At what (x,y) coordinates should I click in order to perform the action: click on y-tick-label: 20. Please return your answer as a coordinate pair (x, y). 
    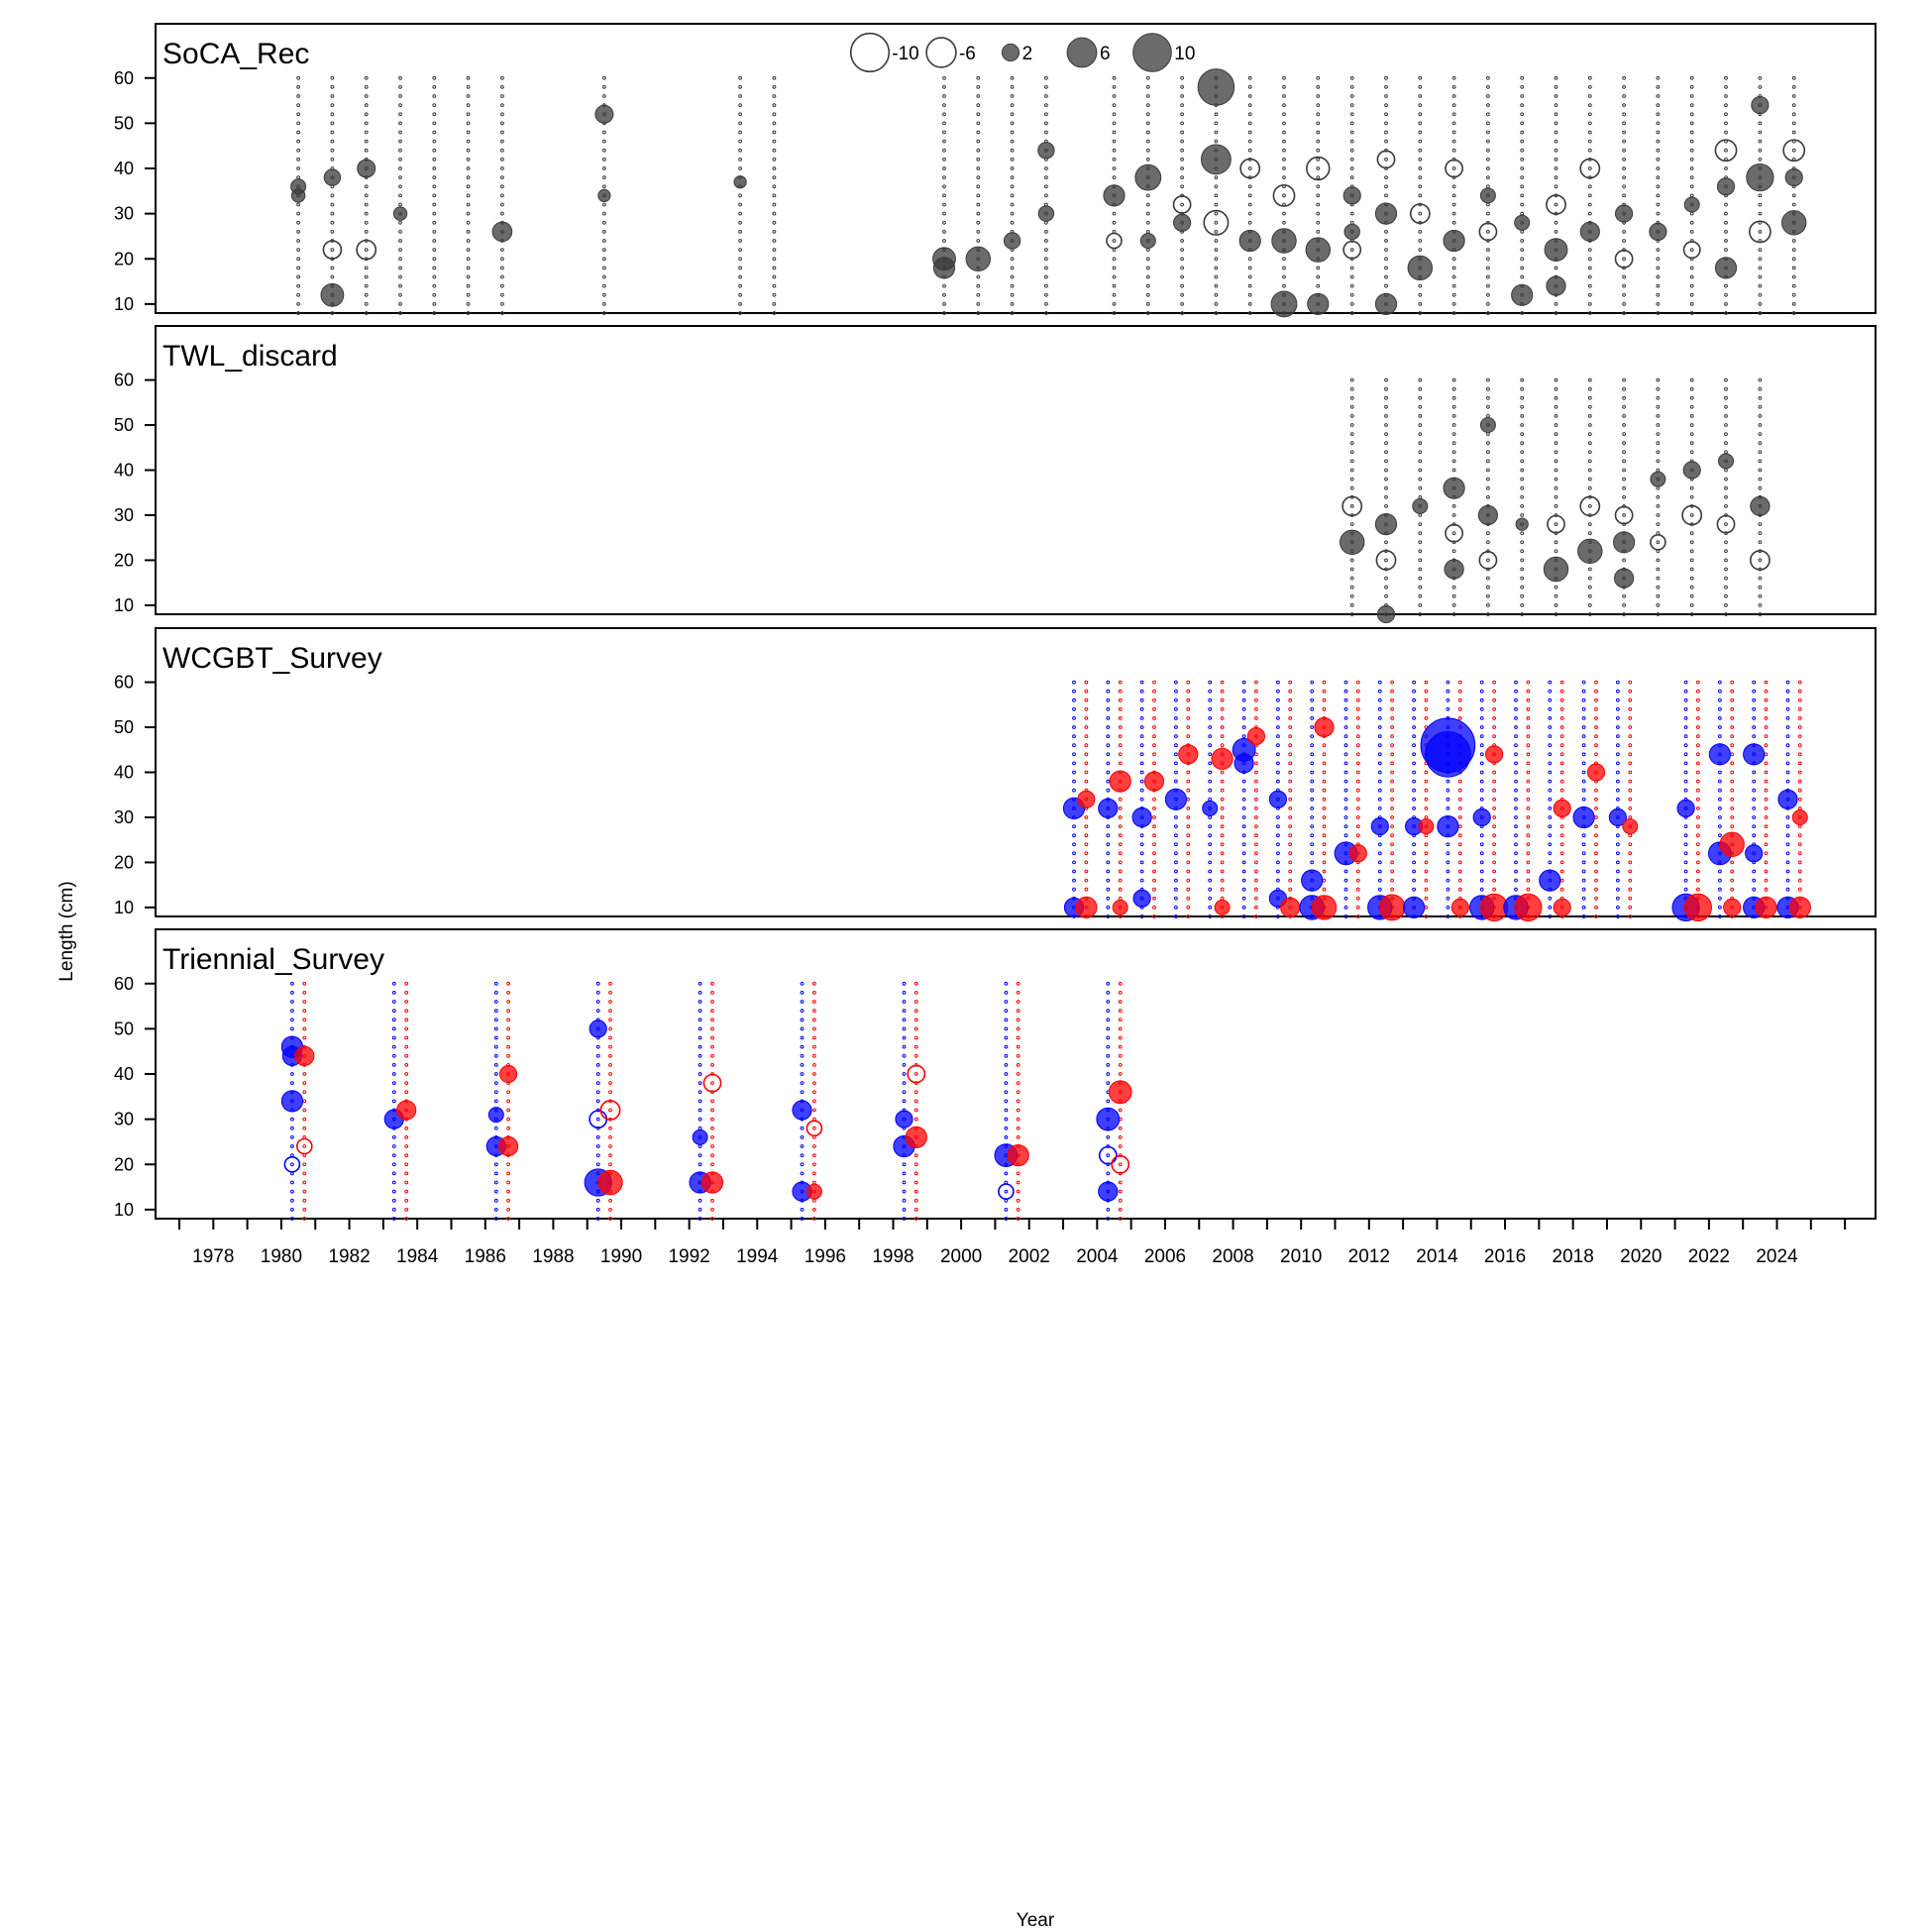
    Looking at the image, I should click on (124, 258).